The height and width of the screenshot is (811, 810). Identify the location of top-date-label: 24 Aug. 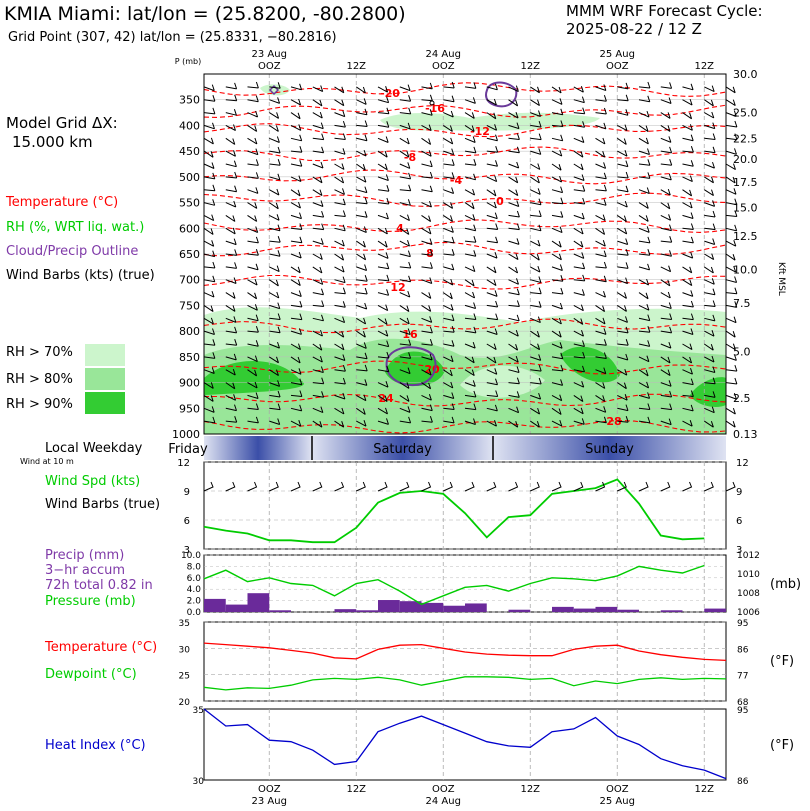
(443, 54).